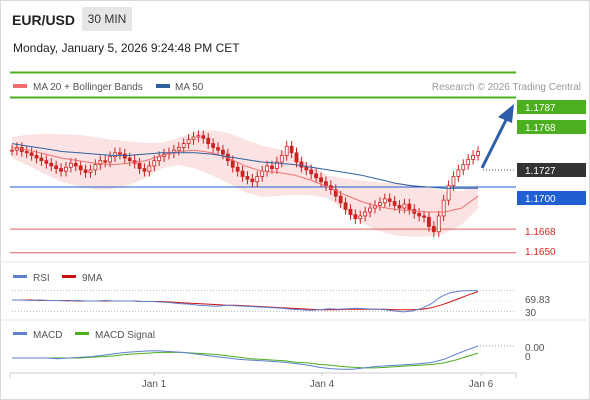 The width and height of the screenshot is (590, 400). I want to click on support-1-label: 1.1668, so click(540, 232).